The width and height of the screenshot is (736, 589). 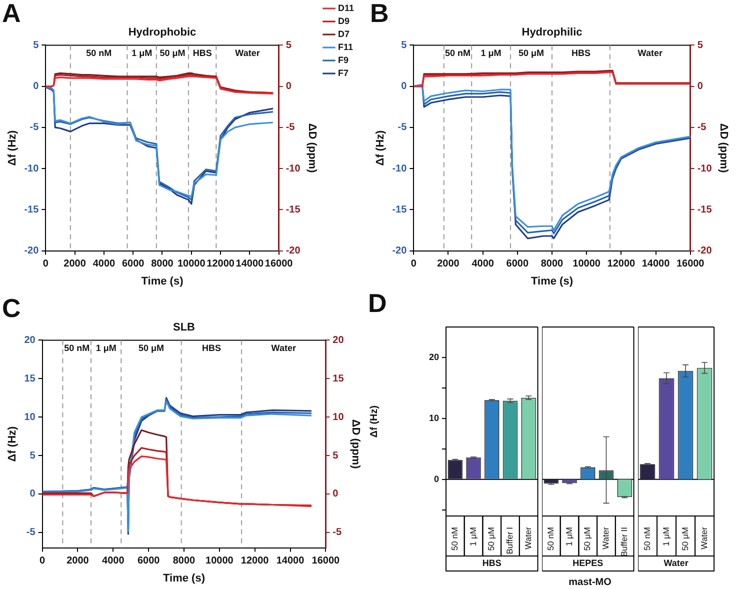 I want to click on text: mast-MO, so click(x=590, y=582).